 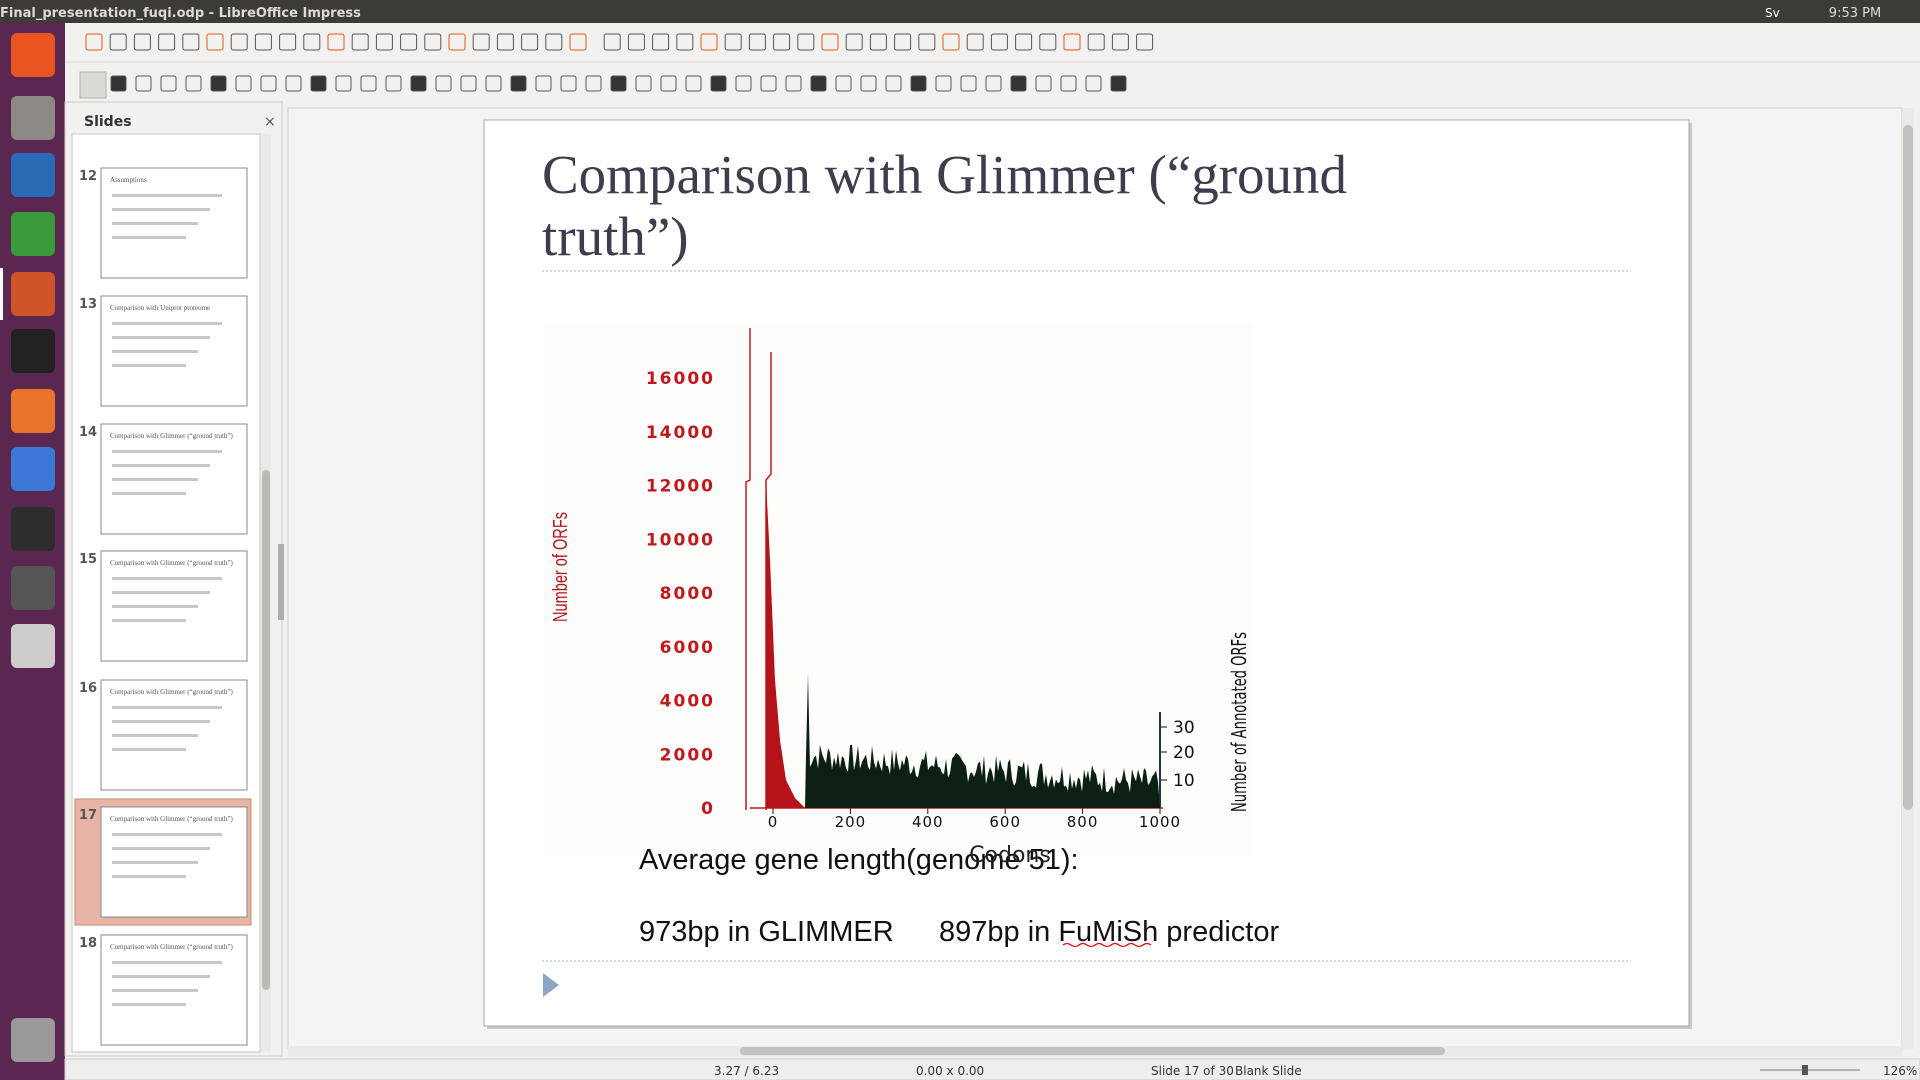 What do you see at coordinates (1772, 13) in the screenshot?
I see `keyboard-indicator: Sv` at bounding box center [1772, 13].